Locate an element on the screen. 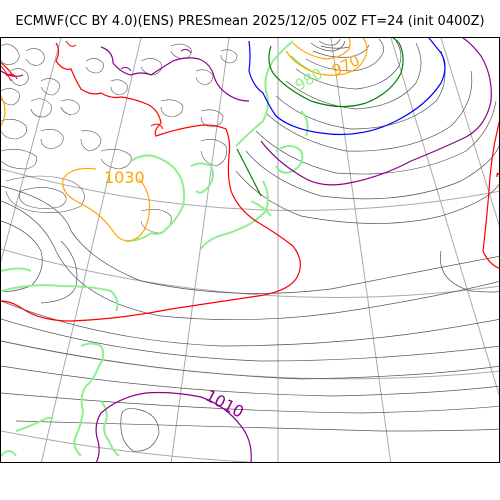 The height and width of the screenshot is (500, 500). isobar-low-core is located at coordinates (328, 45).